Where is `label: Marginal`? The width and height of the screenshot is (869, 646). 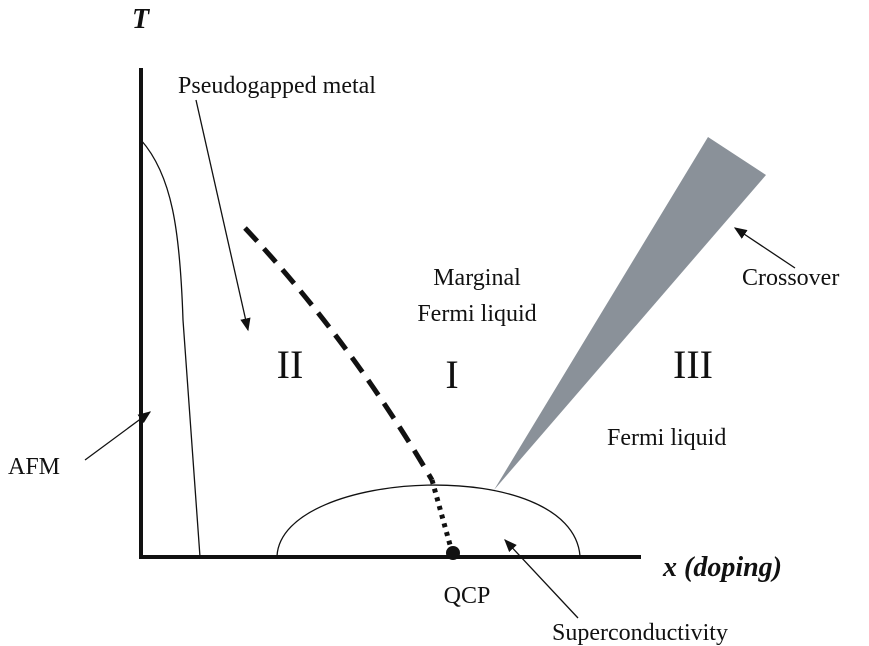
label: Marginal is located at coordinates (477, 278).